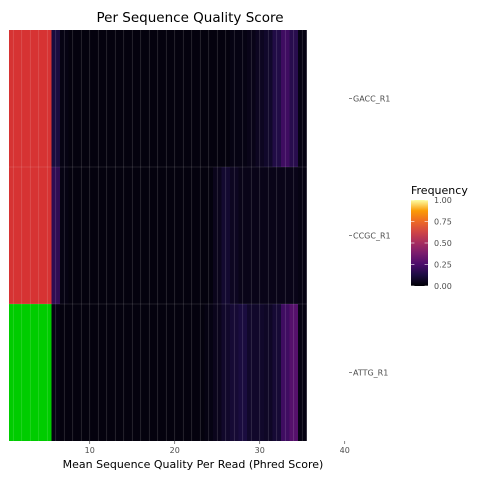 This screenshot has width=480, height=480. What do you see at coordinates (175, 450) in the screenshot?
I see `x-tick-label: 20` at bounding box center [175, 450].